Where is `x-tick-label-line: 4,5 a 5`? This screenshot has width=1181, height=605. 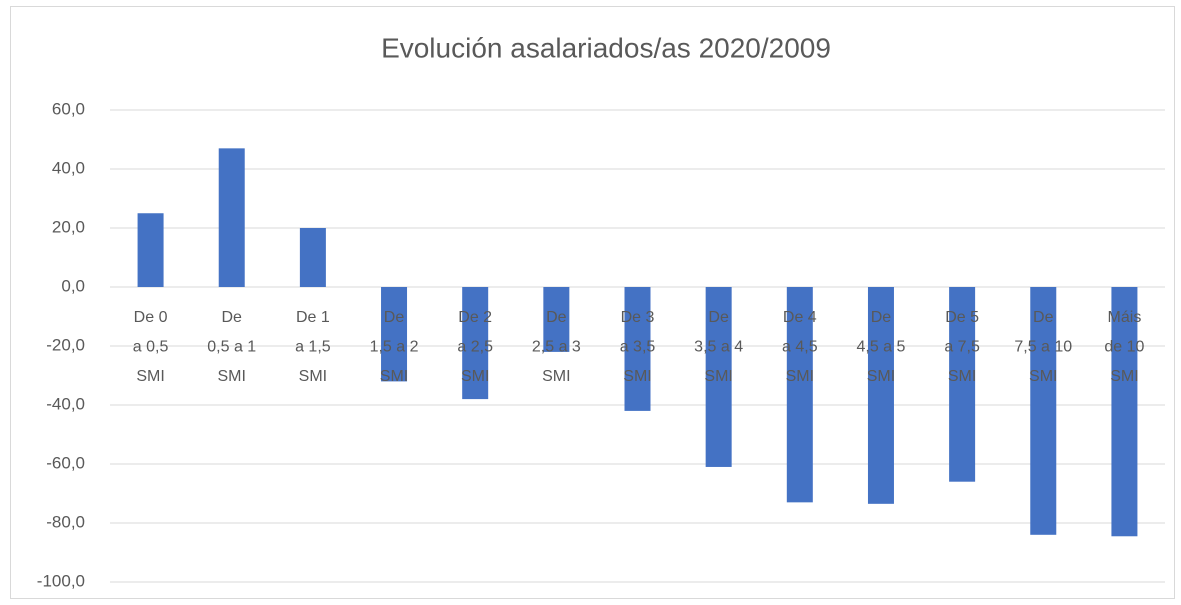 x-tick-label-line: 4,5 a 5 is located at coordinates (880, 347).